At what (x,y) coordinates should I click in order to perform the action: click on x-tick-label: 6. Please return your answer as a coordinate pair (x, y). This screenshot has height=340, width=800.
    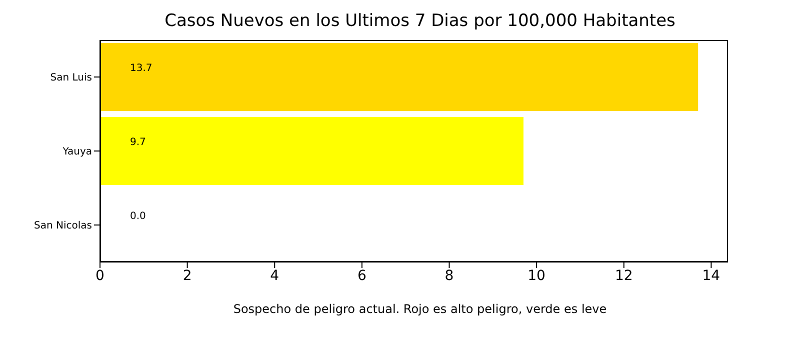
    Looking at the image, I should click on (361, 276).